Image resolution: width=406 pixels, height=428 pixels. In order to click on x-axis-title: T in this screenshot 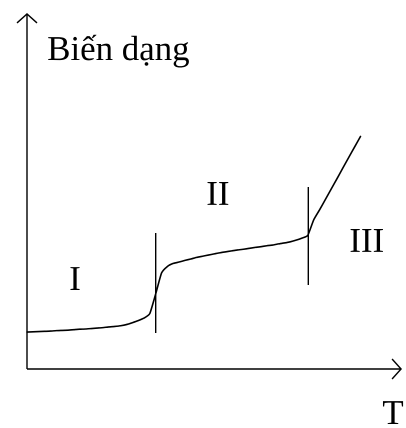, I will do `click(393, 412)`.